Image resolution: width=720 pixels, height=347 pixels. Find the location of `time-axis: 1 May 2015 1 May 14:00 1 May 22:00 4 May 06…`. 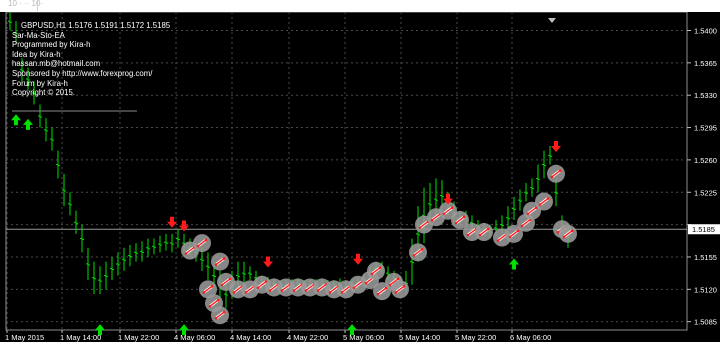

time-axis: 1 May 2015 1 May 14:00 1 May 22:00 4 May 06… is located at coordinates (278, 336).